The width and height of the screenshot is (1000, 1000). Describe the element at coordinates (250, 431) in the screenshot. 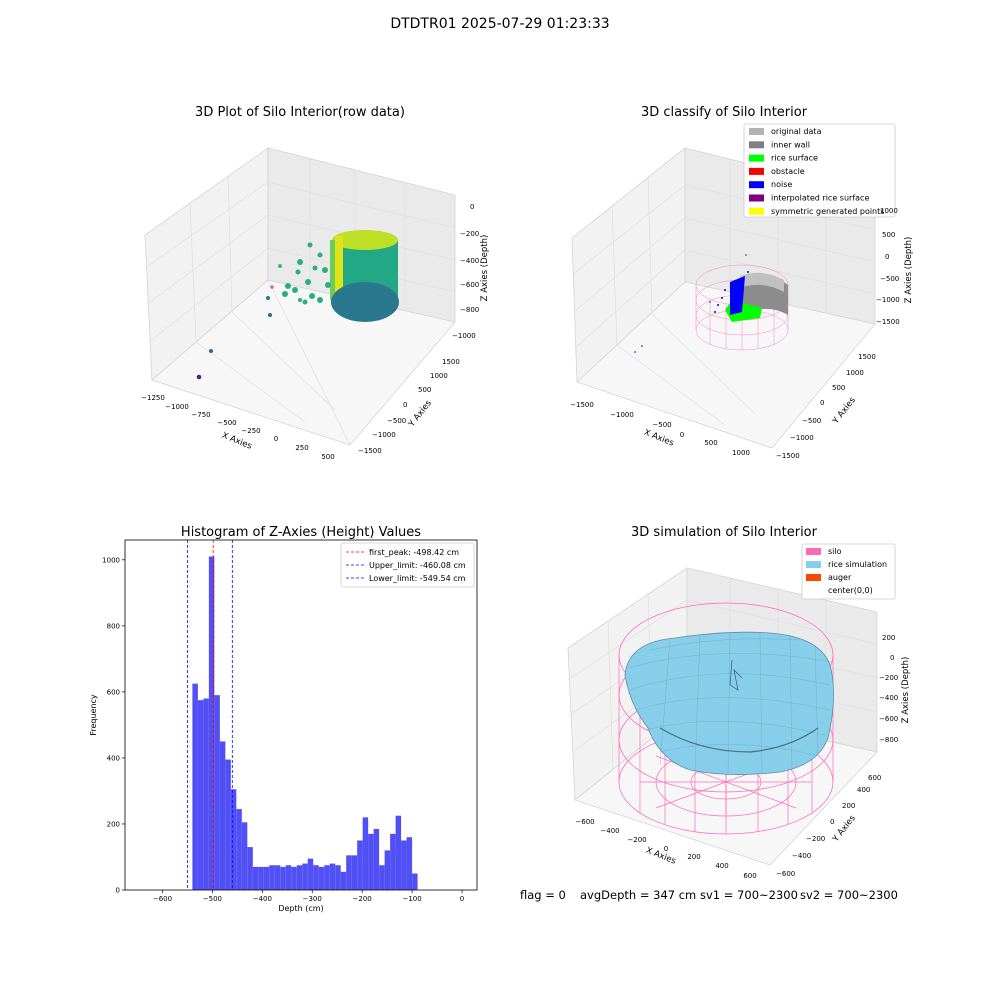

I see `svg-text: −250` at that location.